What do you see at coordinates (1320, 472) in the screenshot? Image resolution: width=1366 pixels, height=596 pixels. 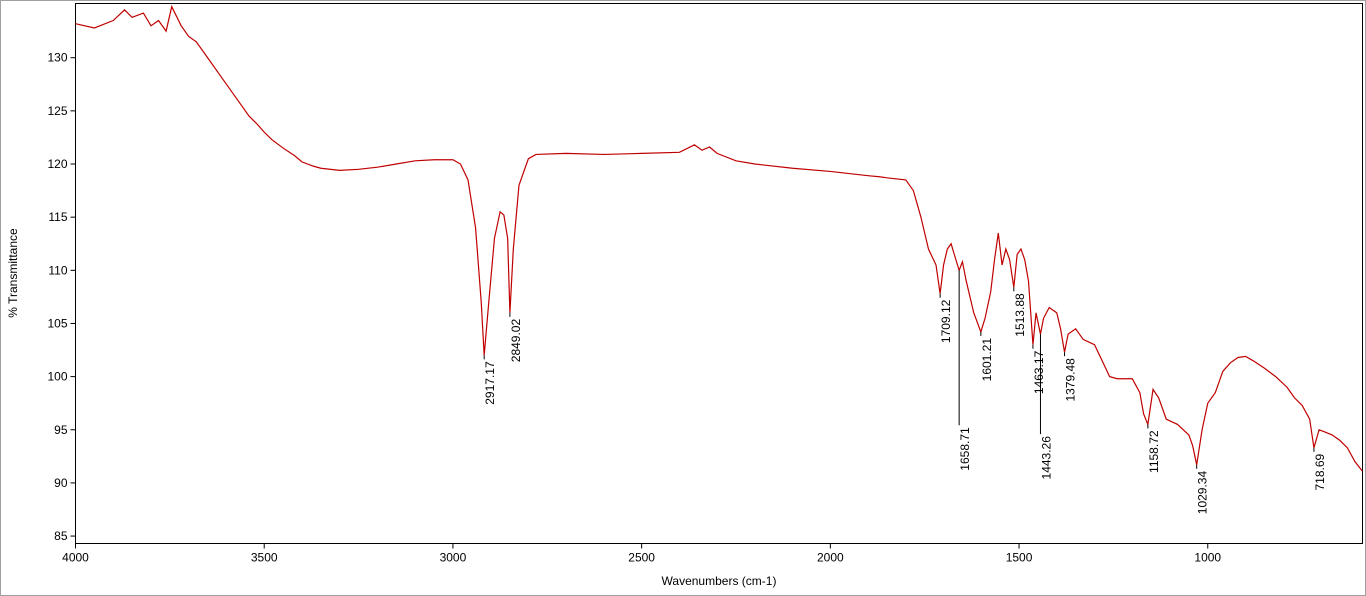 I see `peak-label: 718.69` at bounding box center [1320, 472].